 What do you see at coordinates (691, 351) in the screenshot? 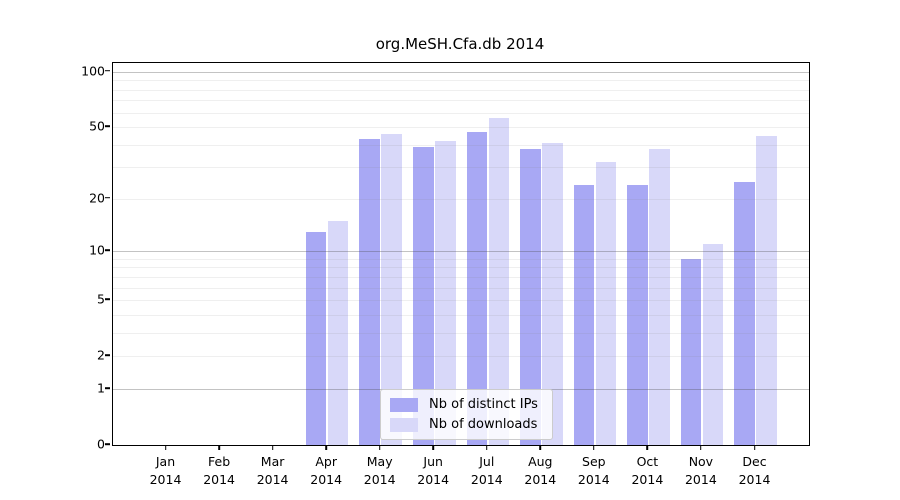
I see `bar-distinct-ips-nov` at bounding box center [691, 351].